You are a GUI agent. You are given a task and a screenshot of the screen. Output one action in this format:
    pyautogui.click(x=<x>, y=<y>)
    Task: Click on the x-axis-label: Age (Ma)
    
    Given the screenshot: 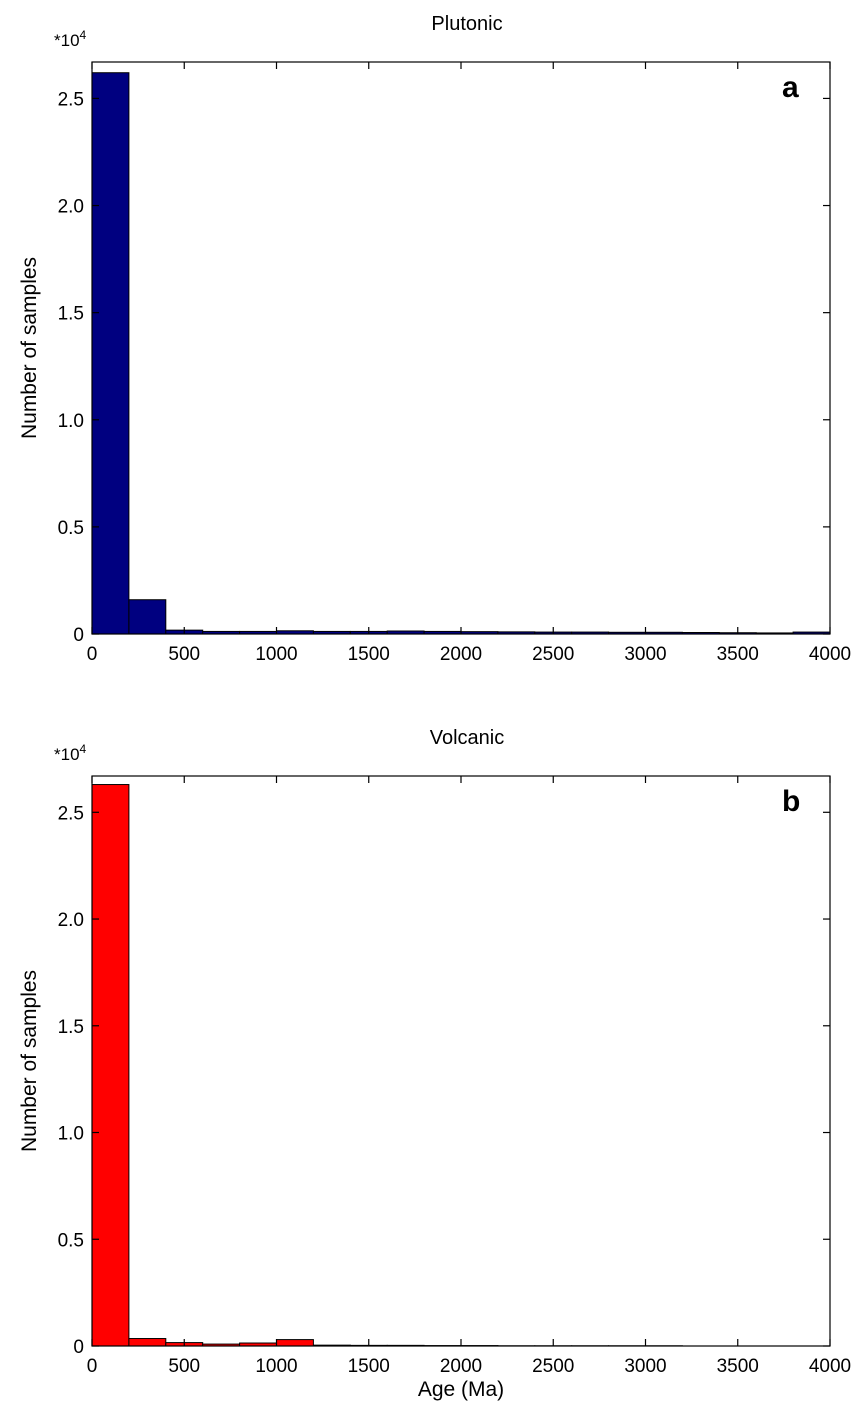 What is the action you would take?
    pyautogui.click(x=461, y=1389)
    